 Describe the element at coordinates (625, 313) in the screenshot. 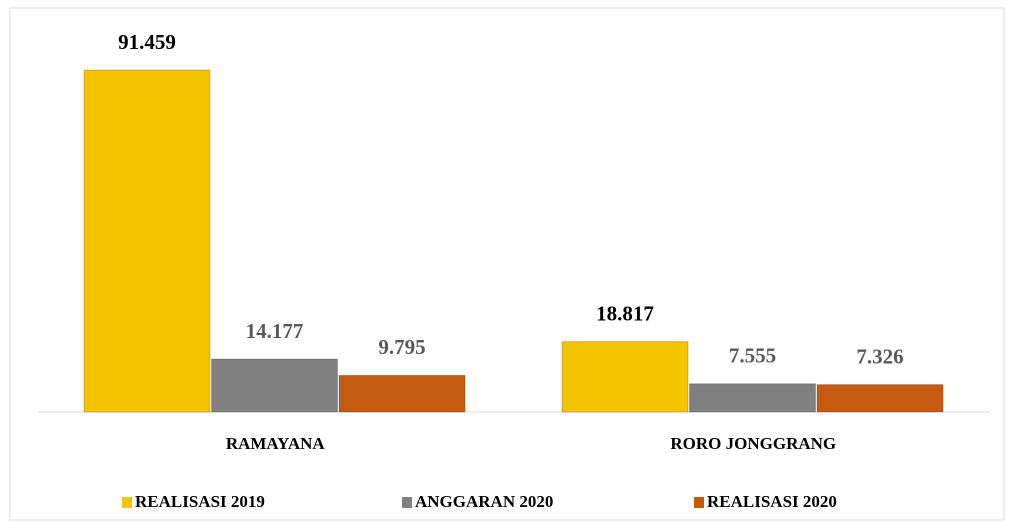

I see `data-label: 18.817` at that location.